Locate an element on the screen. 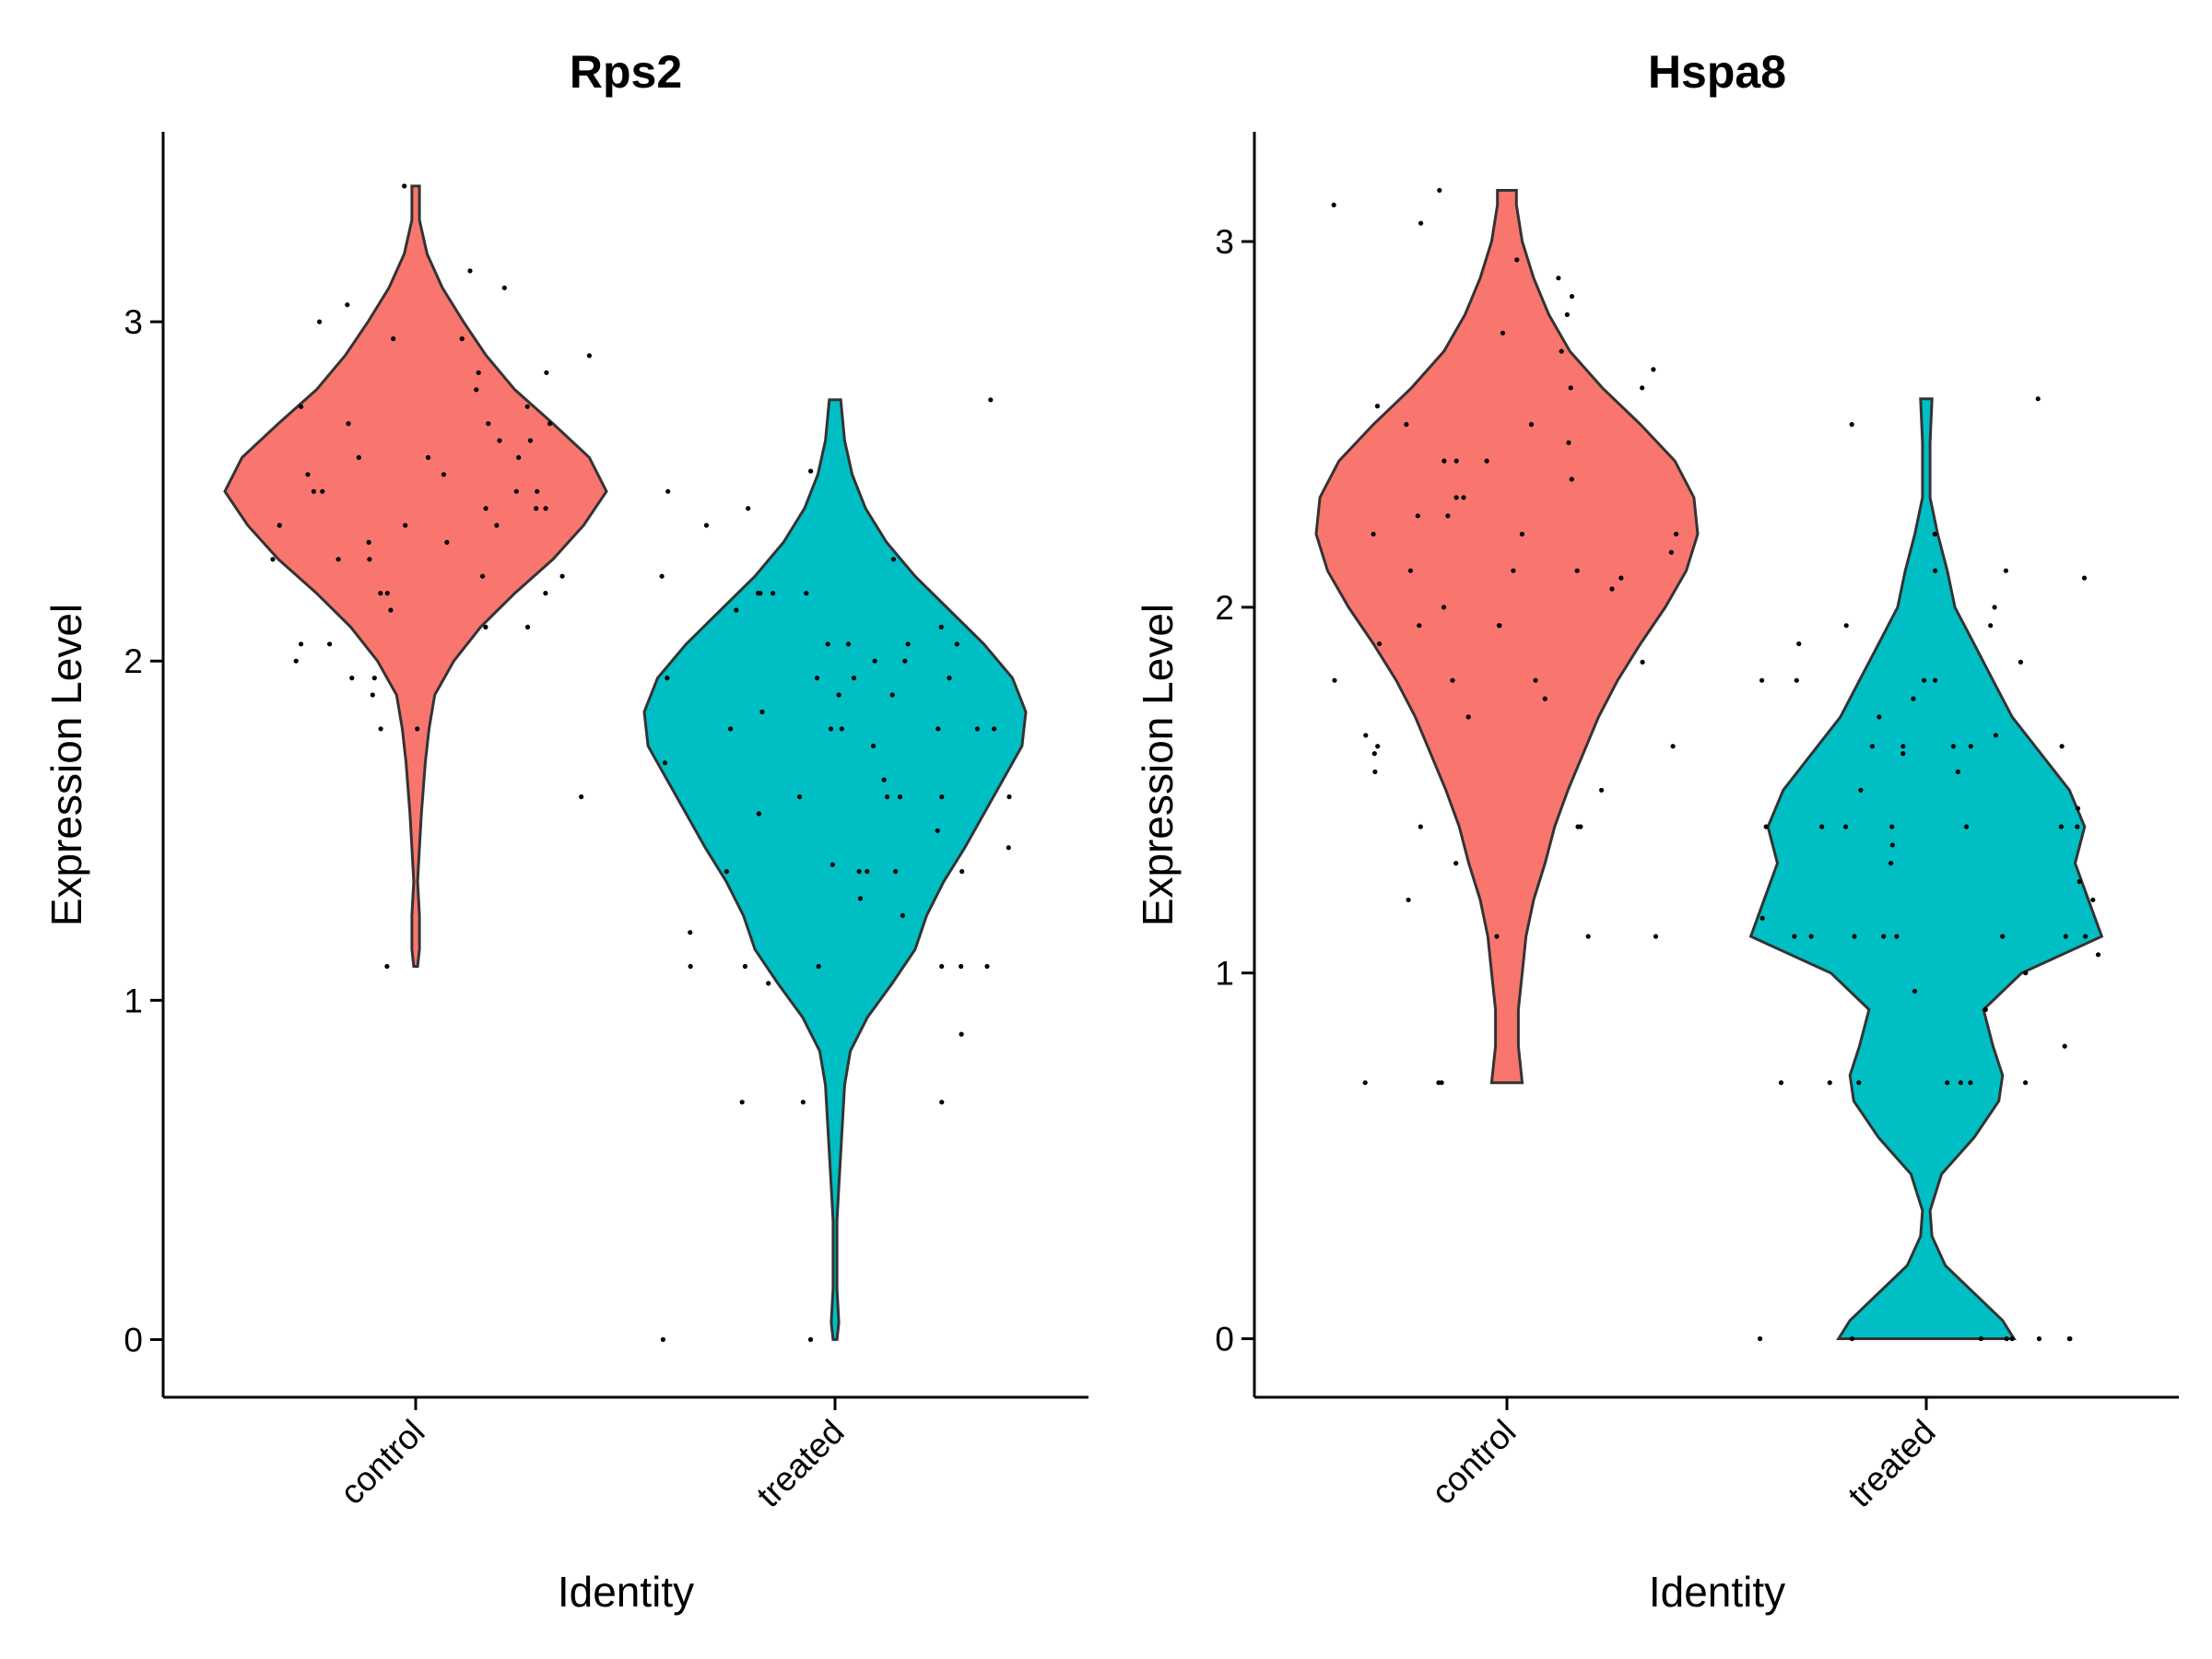 This screenshot has height=1659, width=2212. x-axis-title: Identity is located at coordinates (626, 1592).